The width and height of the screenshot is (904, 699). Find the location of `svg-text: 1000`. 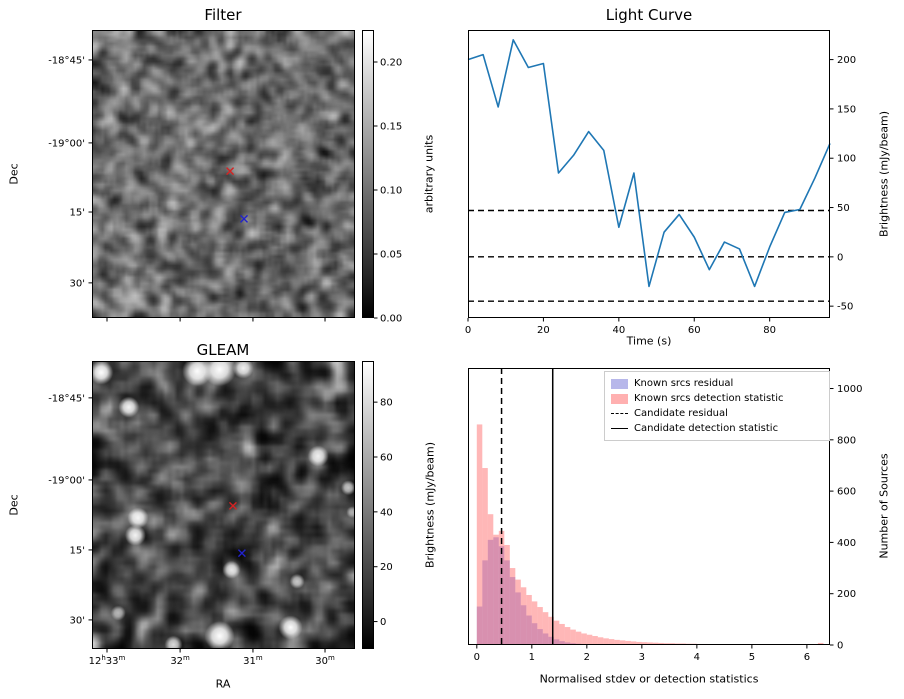

svg-text: 1000 is located at coordinates (849, 389).